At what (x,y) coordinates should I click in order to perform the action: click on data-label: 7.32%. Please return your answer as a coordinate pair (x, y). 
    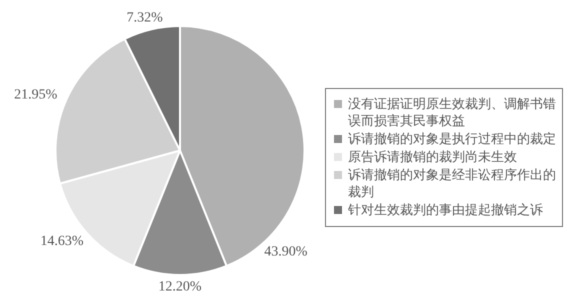
    Looking at the image, I should click on (145, 18).